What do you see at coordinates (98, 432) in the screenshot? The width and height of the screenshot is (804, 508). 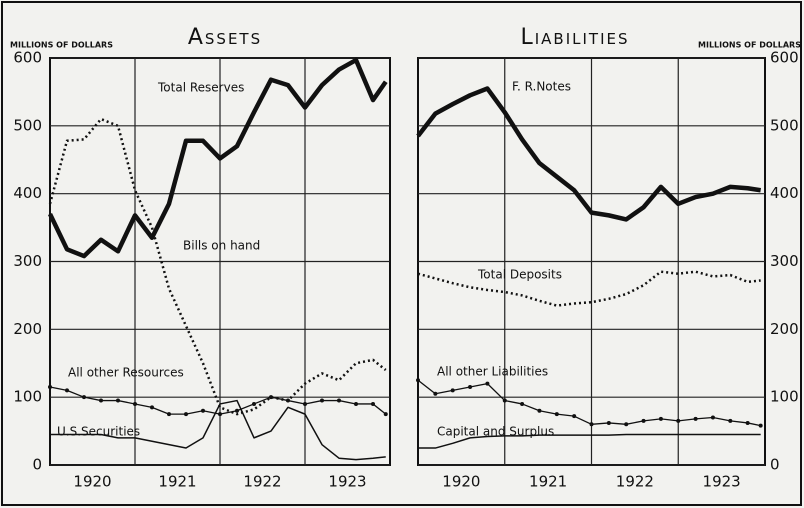 I see `series-label: U.S.Securities` at bounding box center [98, 432].